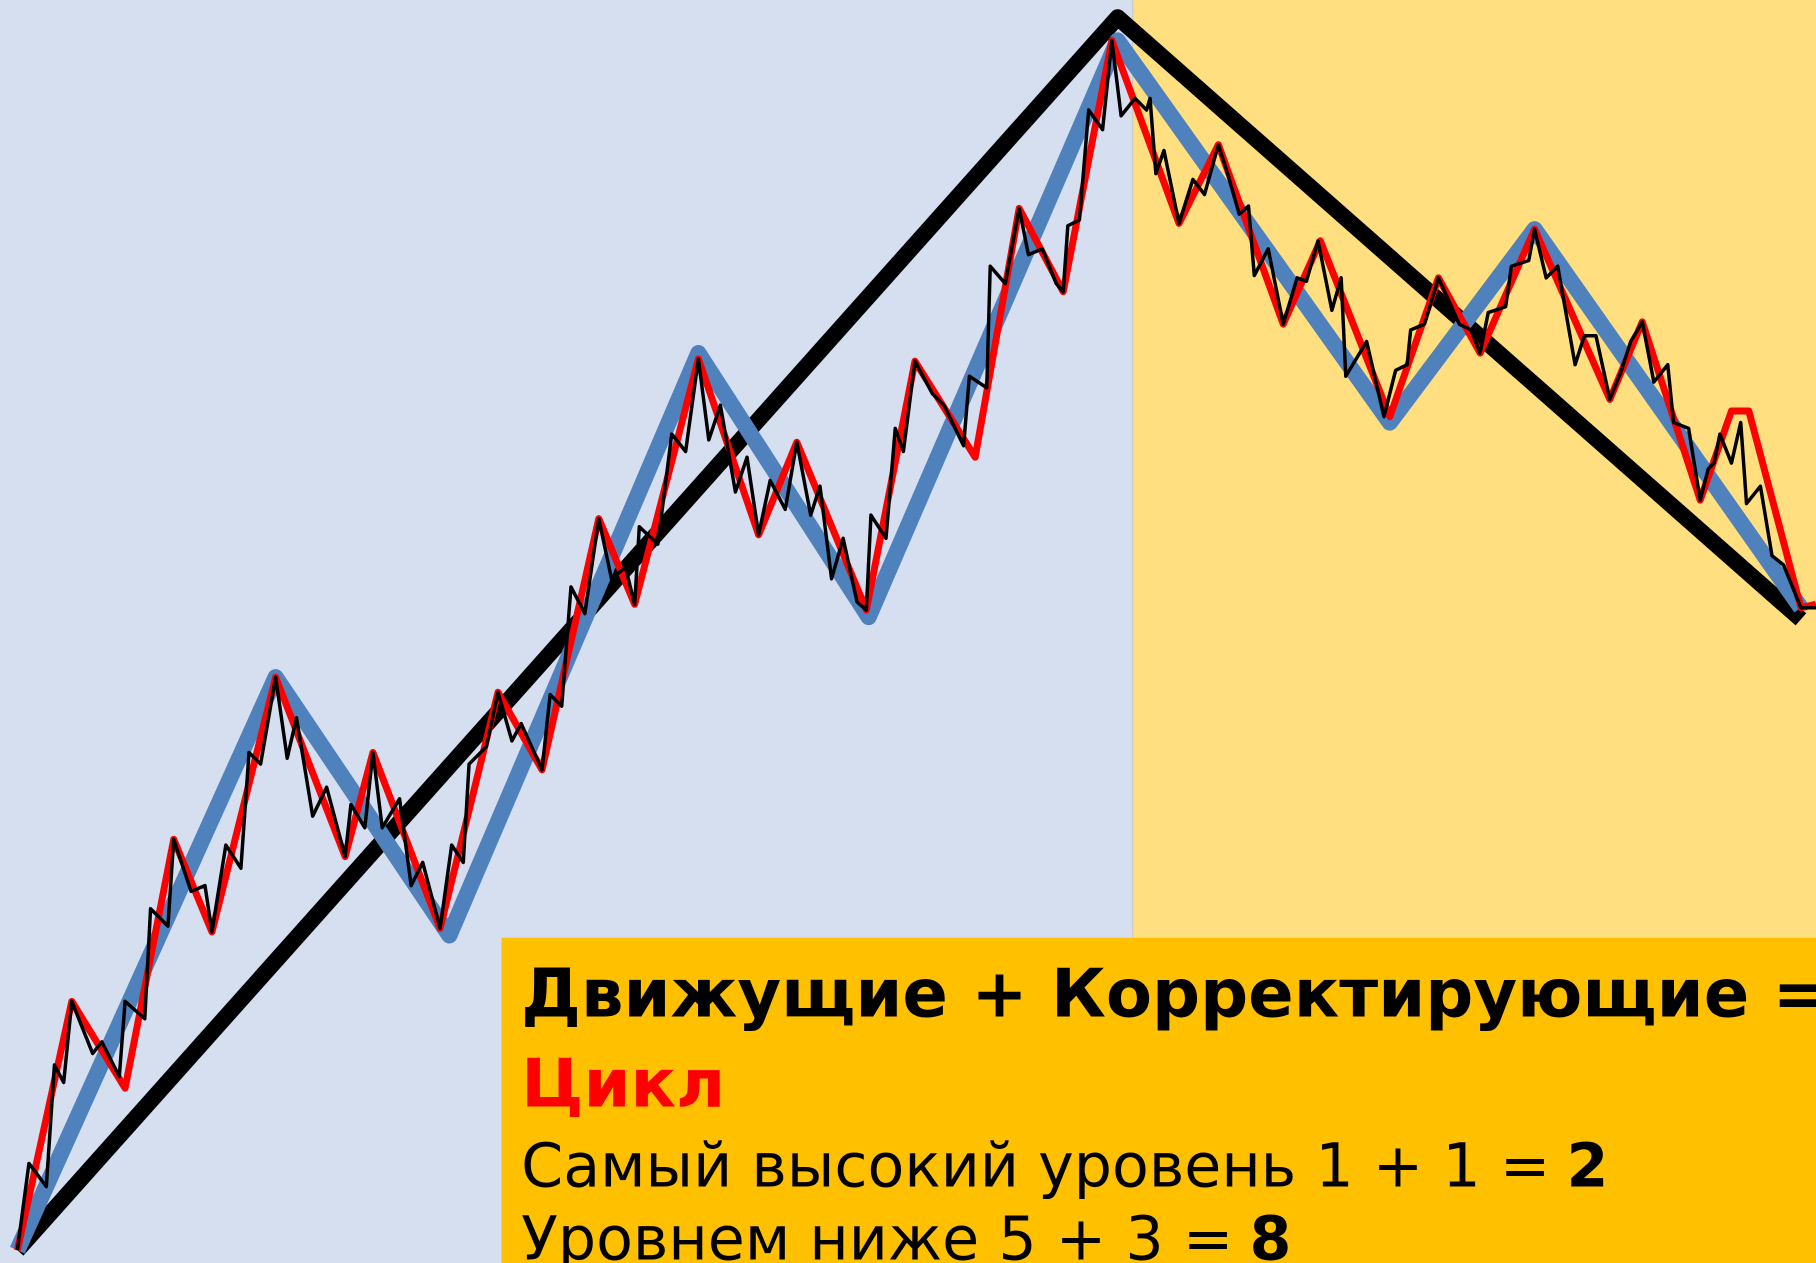  I want to click on line-text: Самый высокий уровень 1 + 1 =, so click(1035, 1167).